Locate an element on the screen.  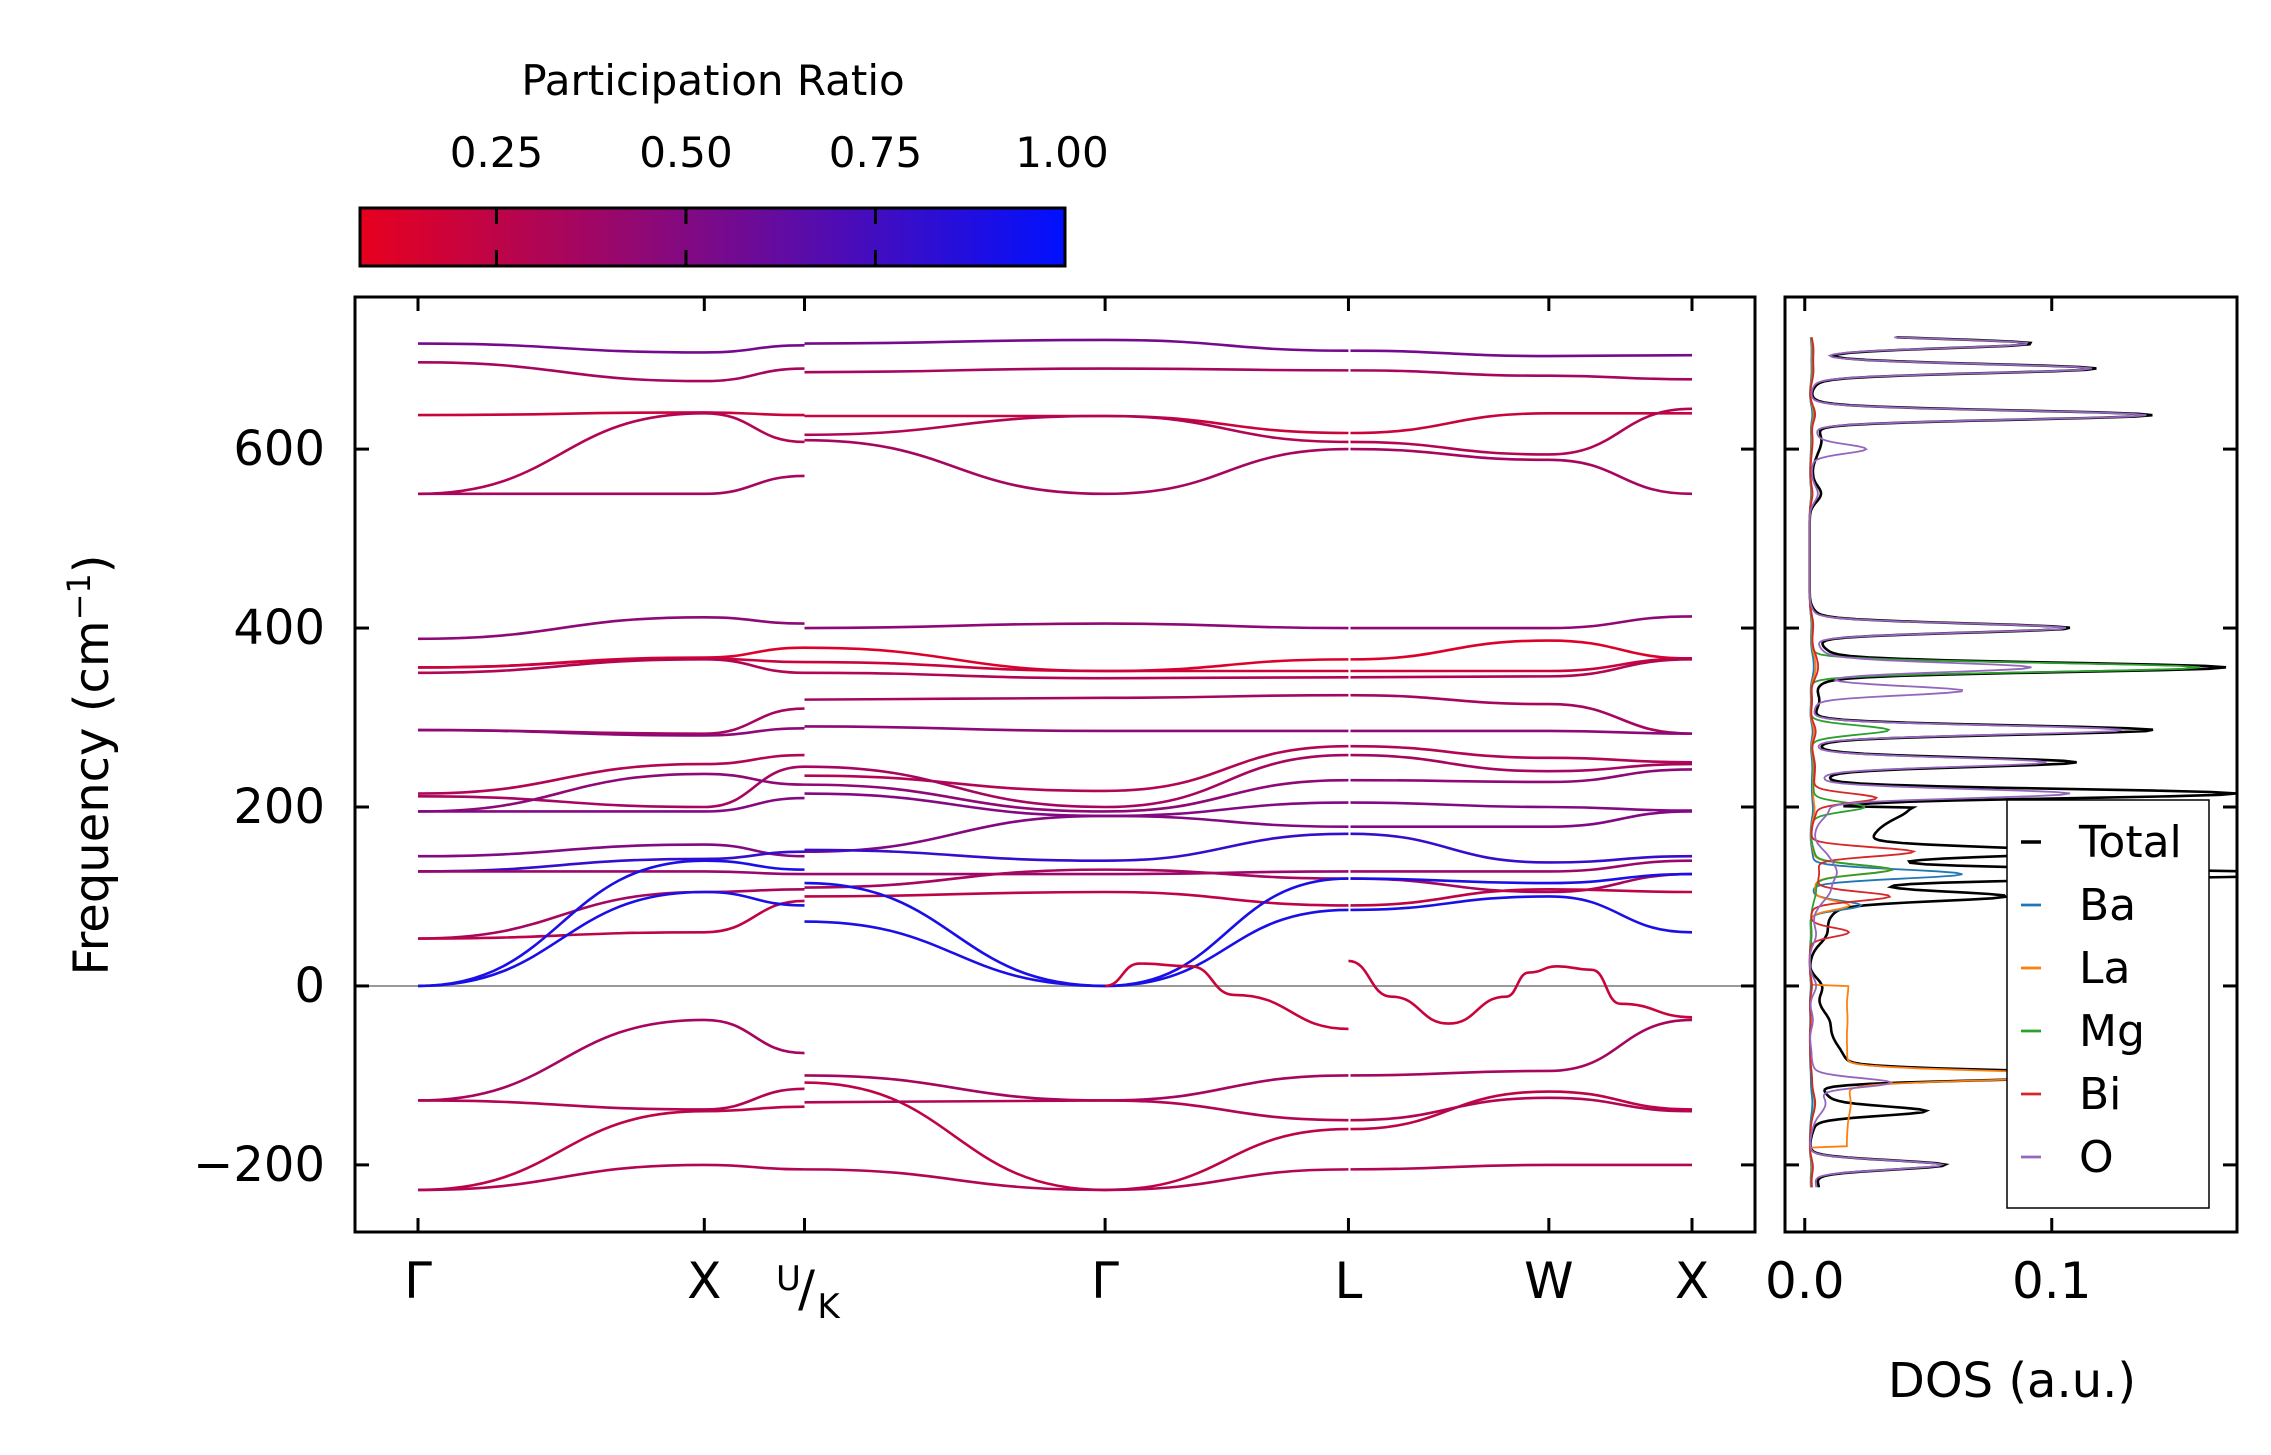
legend-box is located at coordinates (2108, 1004).